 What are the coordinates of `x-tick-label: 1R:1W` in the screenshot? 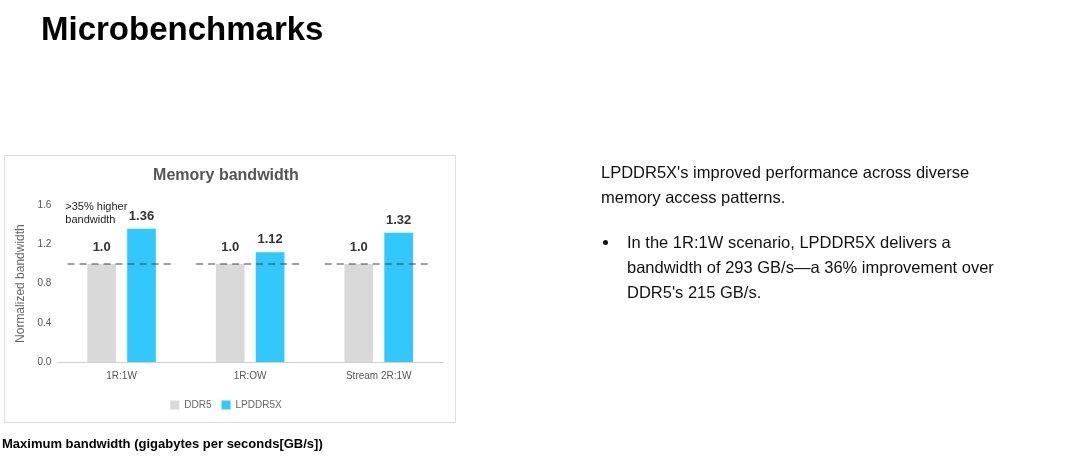 It's located at (122, 375).